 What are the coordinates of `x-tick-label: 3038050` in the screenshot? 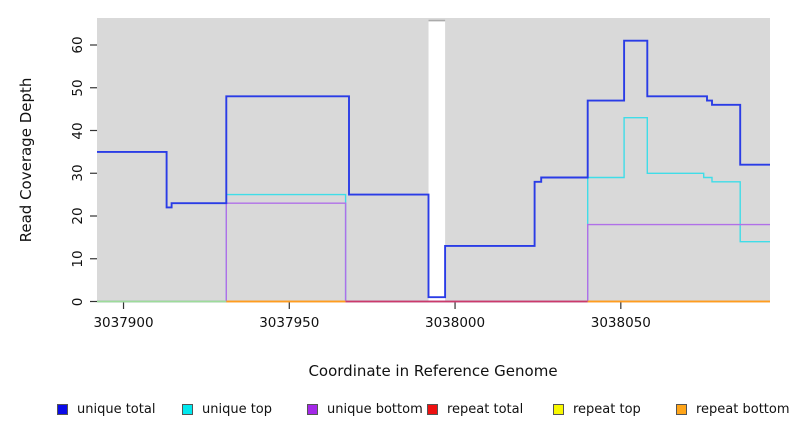 It's located at (620, 323).